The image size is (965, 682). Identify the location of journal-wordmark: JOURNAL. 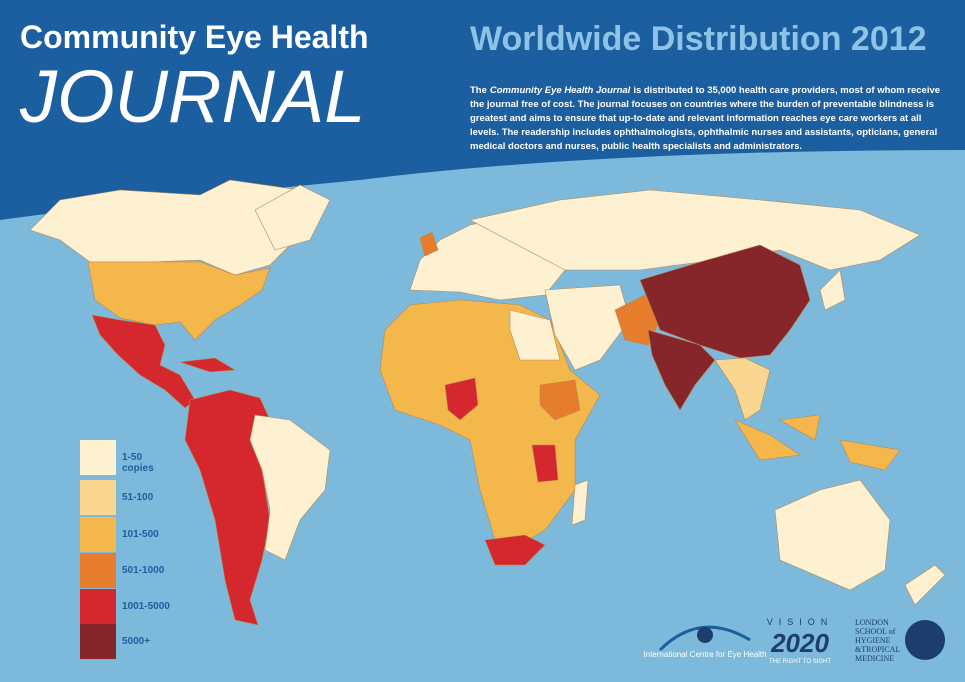
(192, 96).